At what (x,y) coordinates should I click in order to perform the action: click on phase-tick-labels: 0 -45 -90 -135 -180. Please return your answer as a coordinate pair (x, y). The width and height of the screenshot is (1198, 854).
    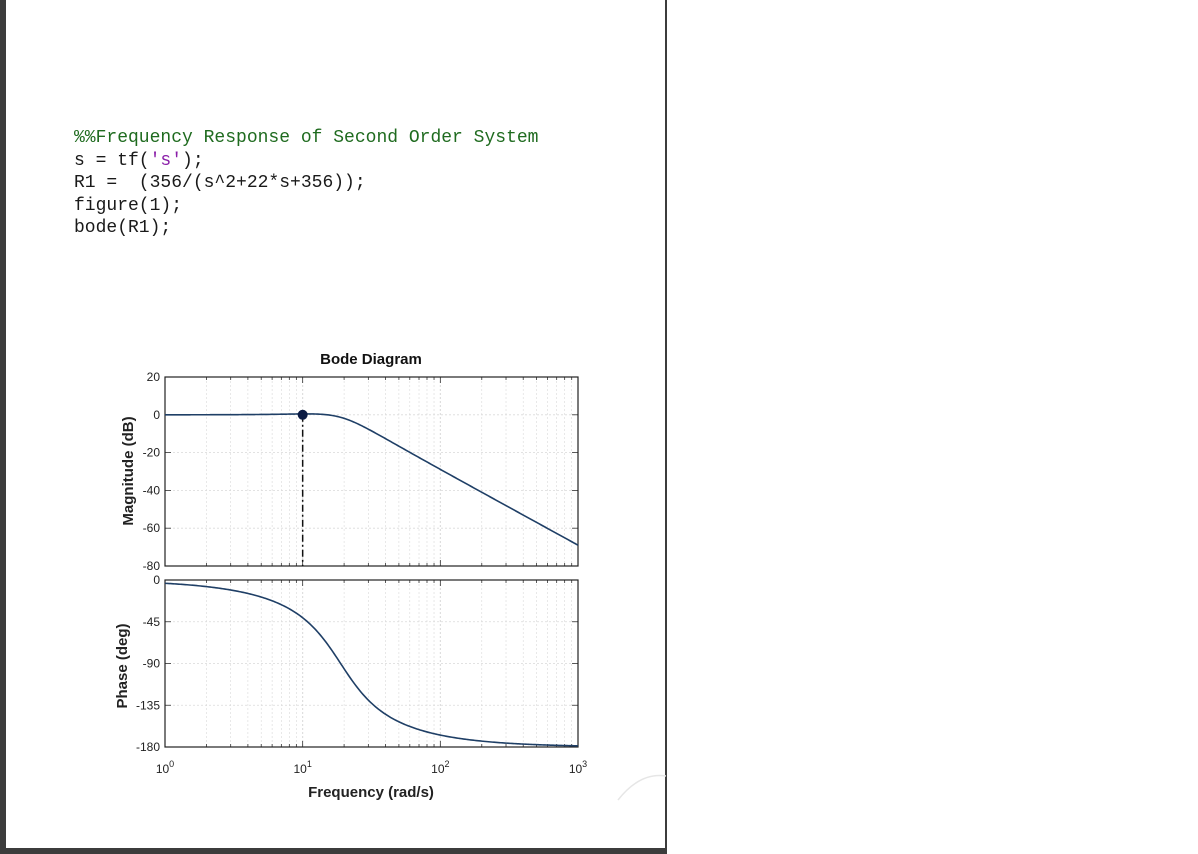
    Looking at the image, I should click on (148, 663).